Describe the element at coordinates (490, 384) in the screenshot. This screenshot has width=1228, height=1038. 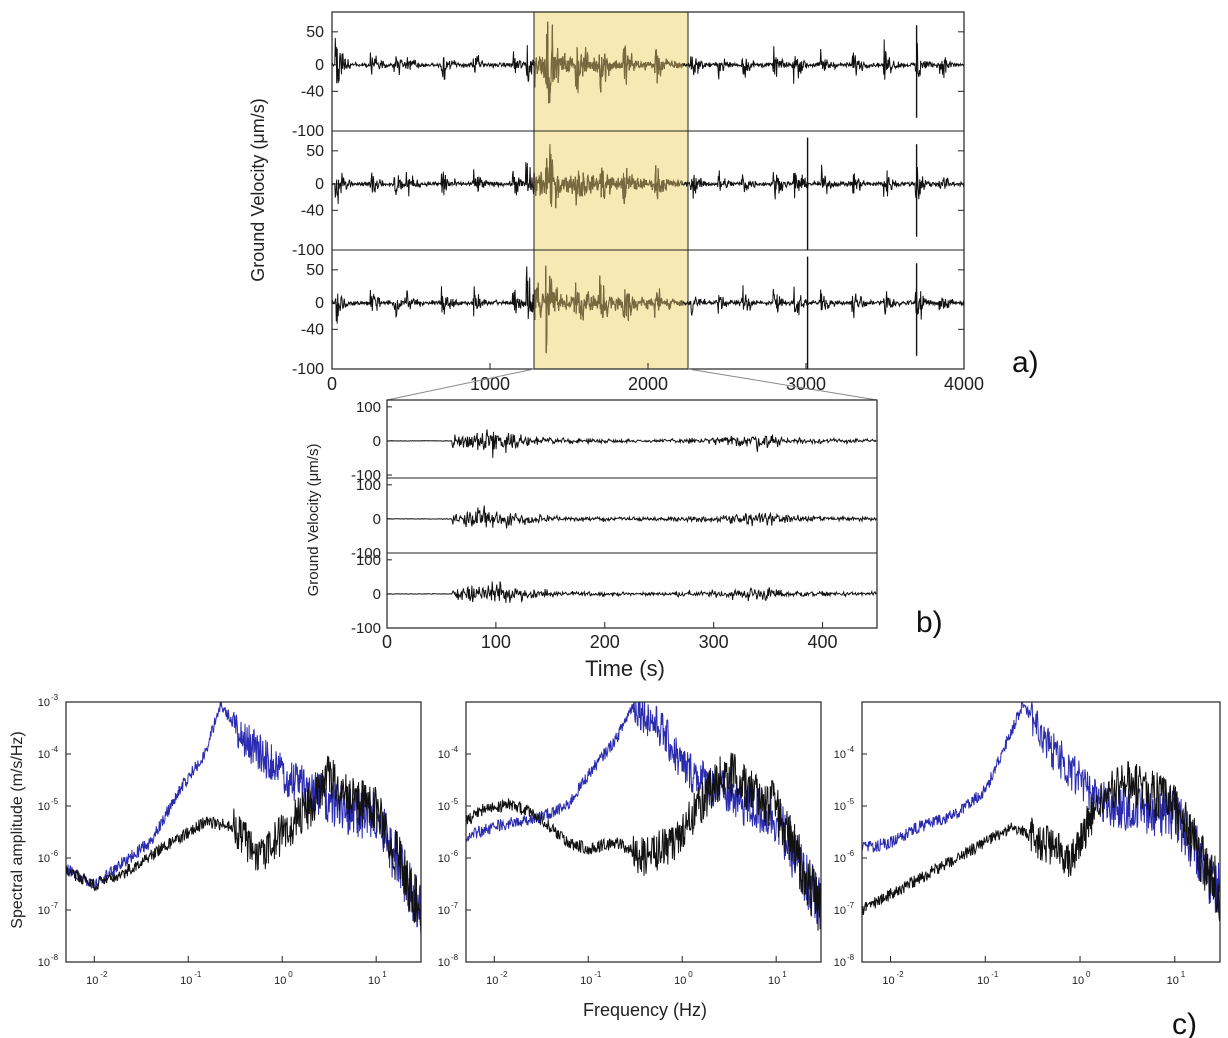
I see `x-tick-label: 1000` at that location.